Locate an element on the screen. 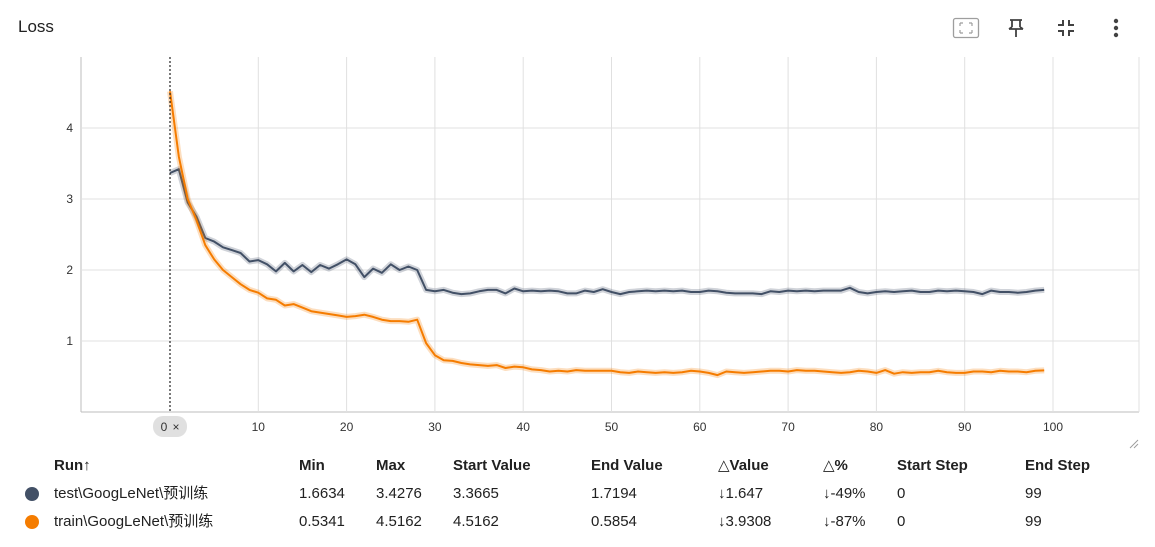  col-run: Run↑ is located at coordinates (72, 465).